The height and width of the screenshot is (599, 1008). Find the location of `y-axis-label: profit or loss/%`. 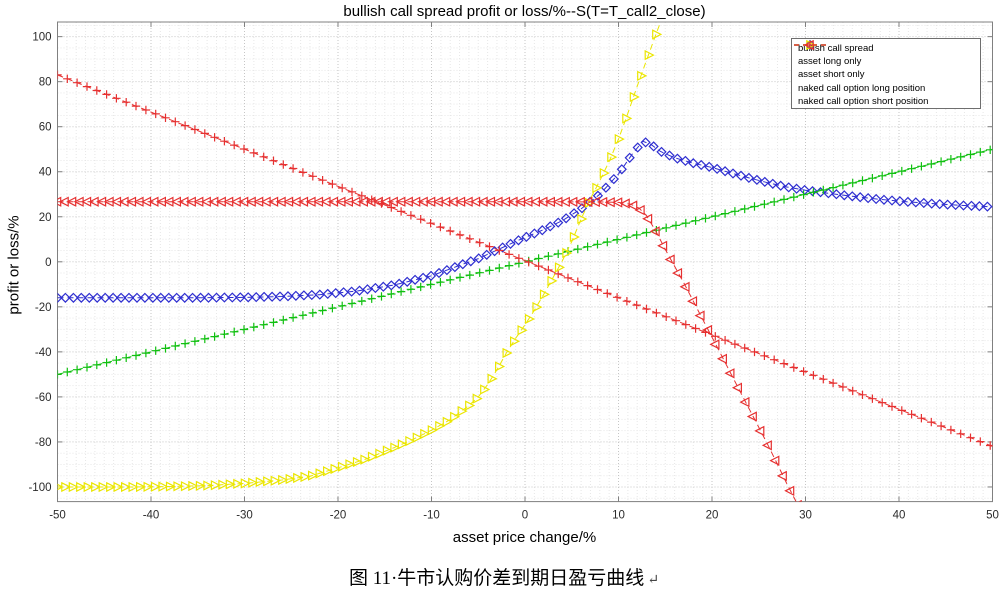

y-axis-label: profit or loss/% is located at coordinates (14, 265).